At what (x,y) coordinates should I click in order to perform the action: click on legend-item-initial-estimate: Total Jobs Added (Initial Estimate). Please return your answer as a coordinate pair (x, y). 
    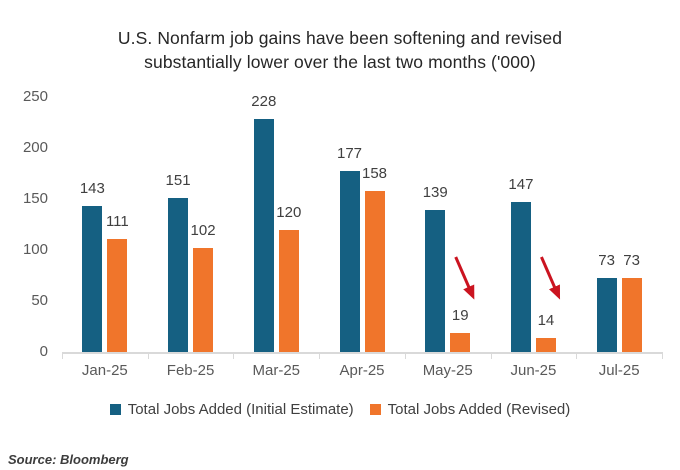
    Looking at the image, I should click on (231, 409).